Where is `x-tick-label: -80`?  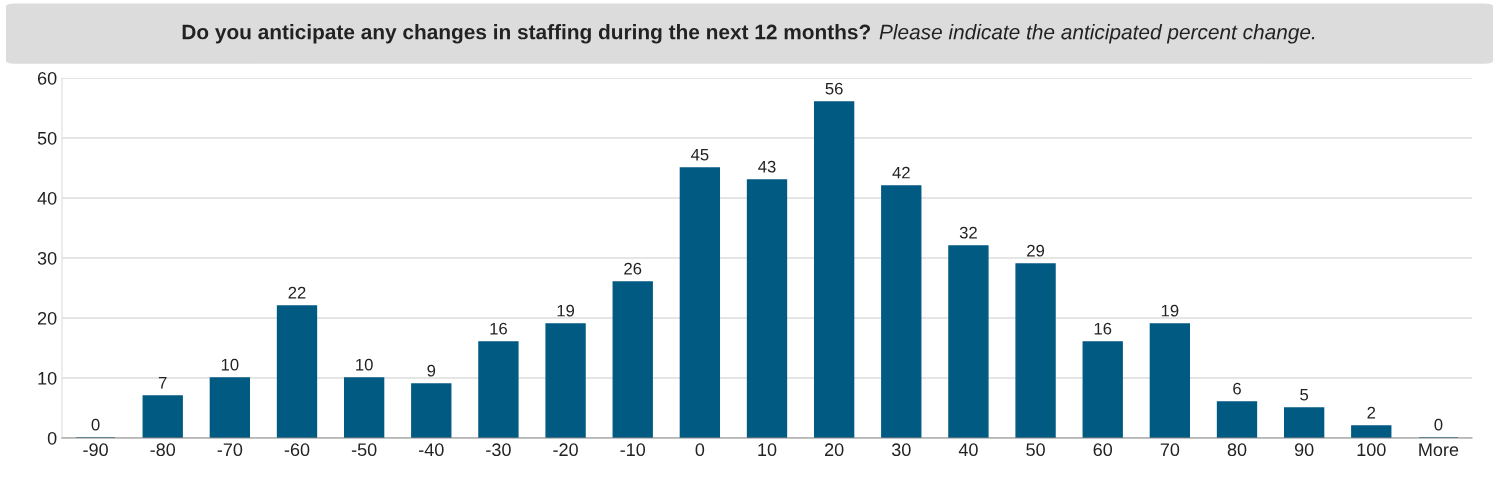 x-tick-label: -80 is located at coordinates (163, 450).